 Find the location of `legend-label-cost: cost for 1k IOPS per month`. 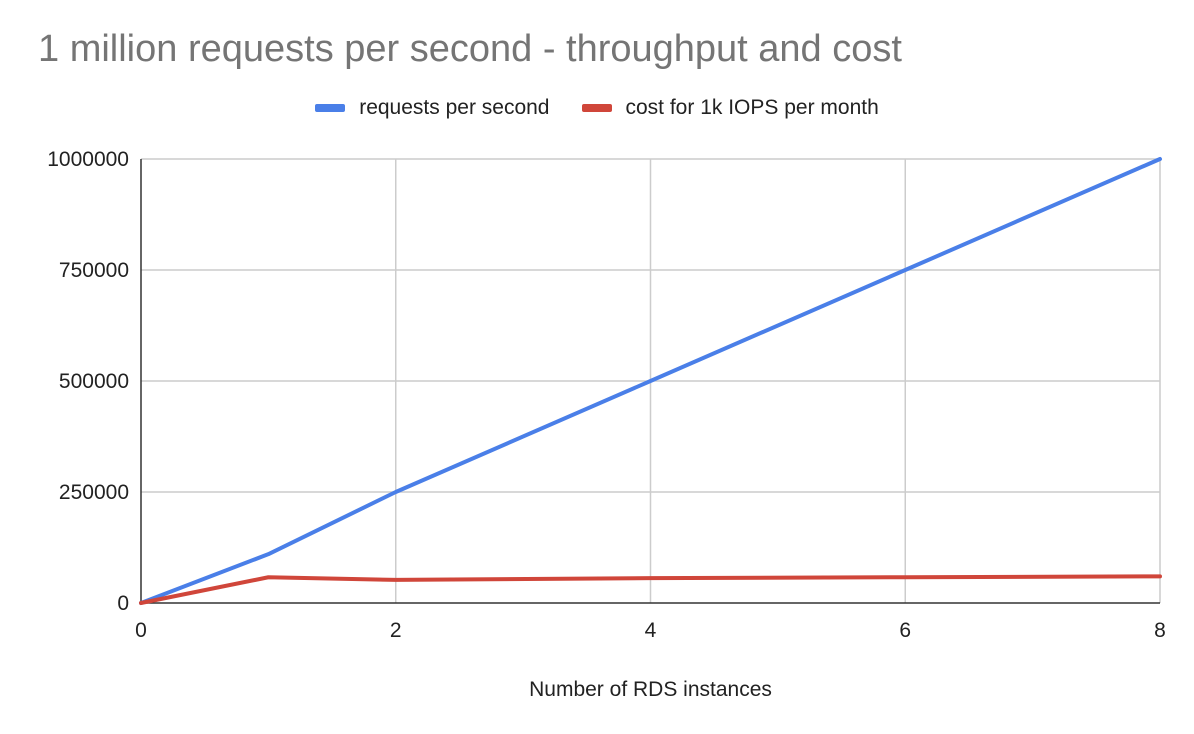

legend-label-cost: cost for 1k IOPS per month is located at coordinates (752, 107).